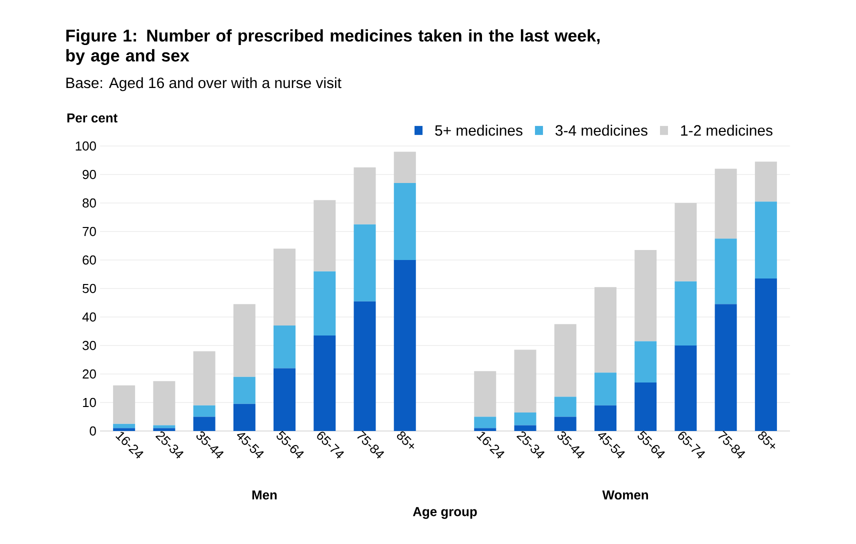  What do you see at coordinates (264, 495) in the screenshot?
I see `text: Men` at bounding box center [264, 495].